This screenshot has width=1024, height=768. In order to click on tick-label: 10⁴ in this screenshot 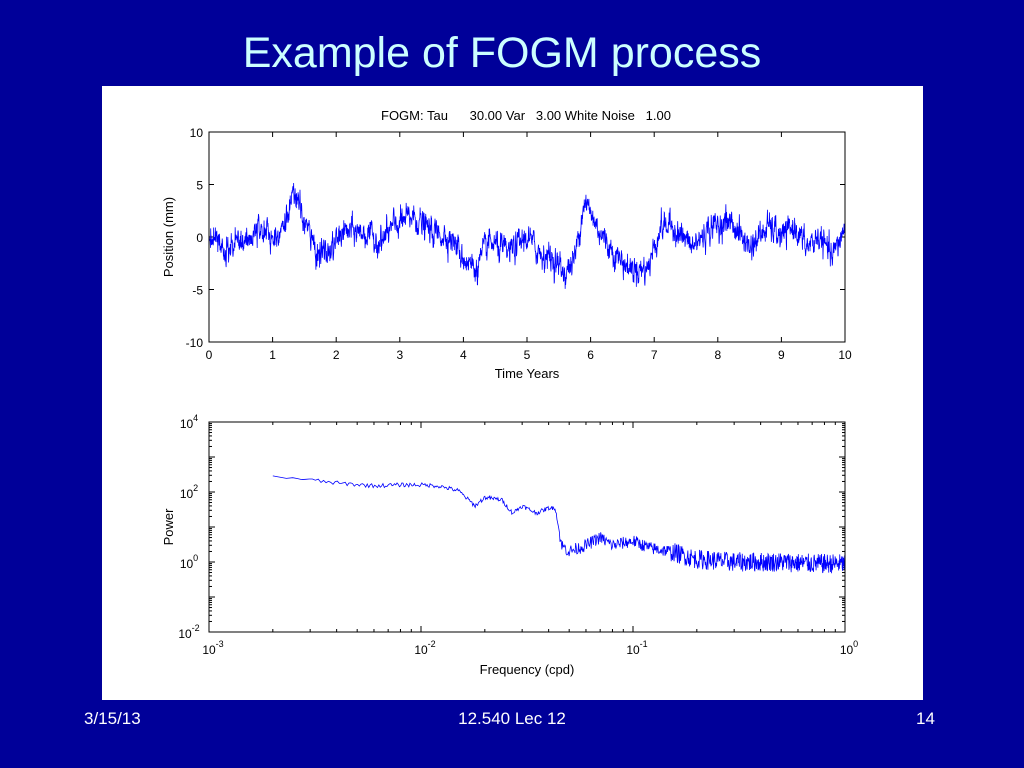, I will do `click(189, 422)`.